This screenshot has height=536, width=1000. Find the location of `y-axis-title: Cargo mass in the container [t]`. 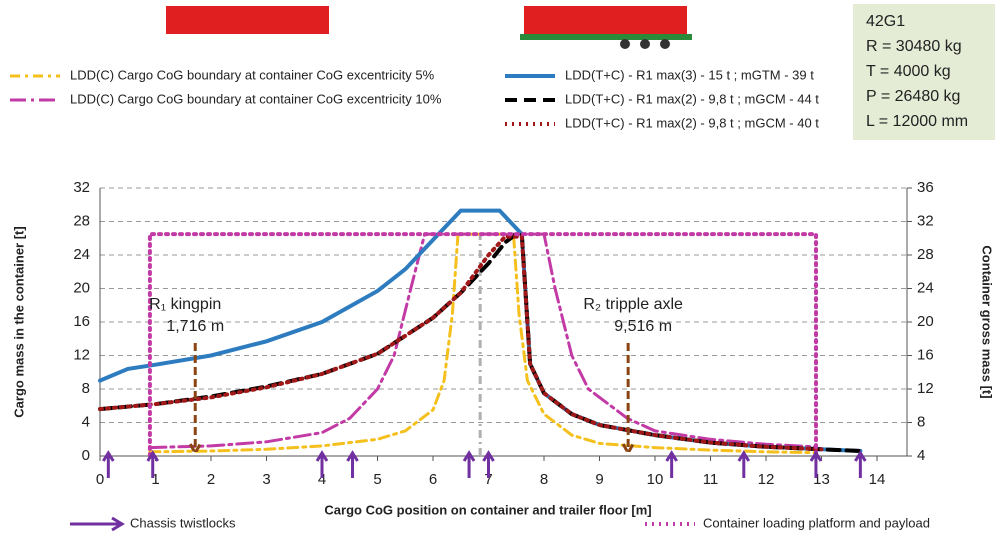

y-axis-title: Cargo mass in the container [t] is located at coordinates (18, 321).